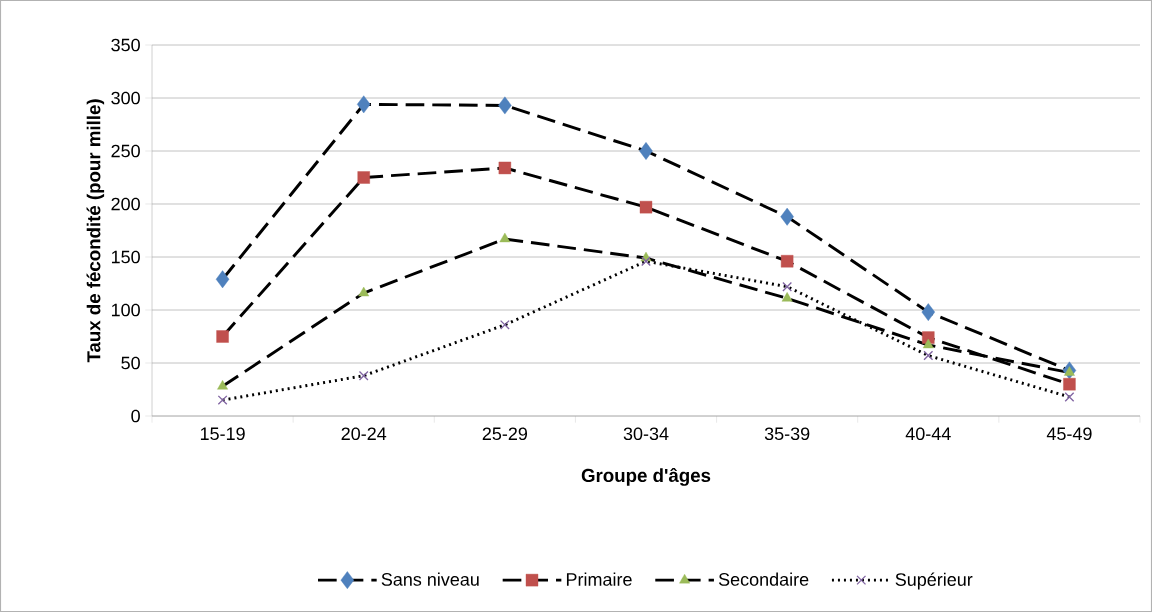  What do you see at coordinates (1069, 434) in the screenshot?
I see `x-tick-label: 45-49` at bounding box center [1069, 434].